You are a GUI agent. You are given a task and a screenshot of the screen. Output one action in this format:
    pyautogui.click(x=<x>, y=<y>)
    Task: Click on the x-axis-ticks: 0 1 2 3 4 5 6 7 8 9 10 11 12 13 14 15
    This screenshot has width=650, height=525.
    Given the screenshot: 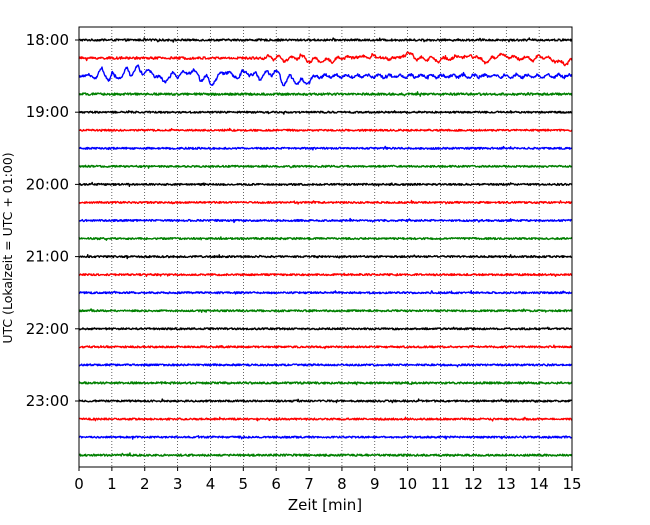 What is the action you would take?
    pyautogui.click(x=328, y=480)
    